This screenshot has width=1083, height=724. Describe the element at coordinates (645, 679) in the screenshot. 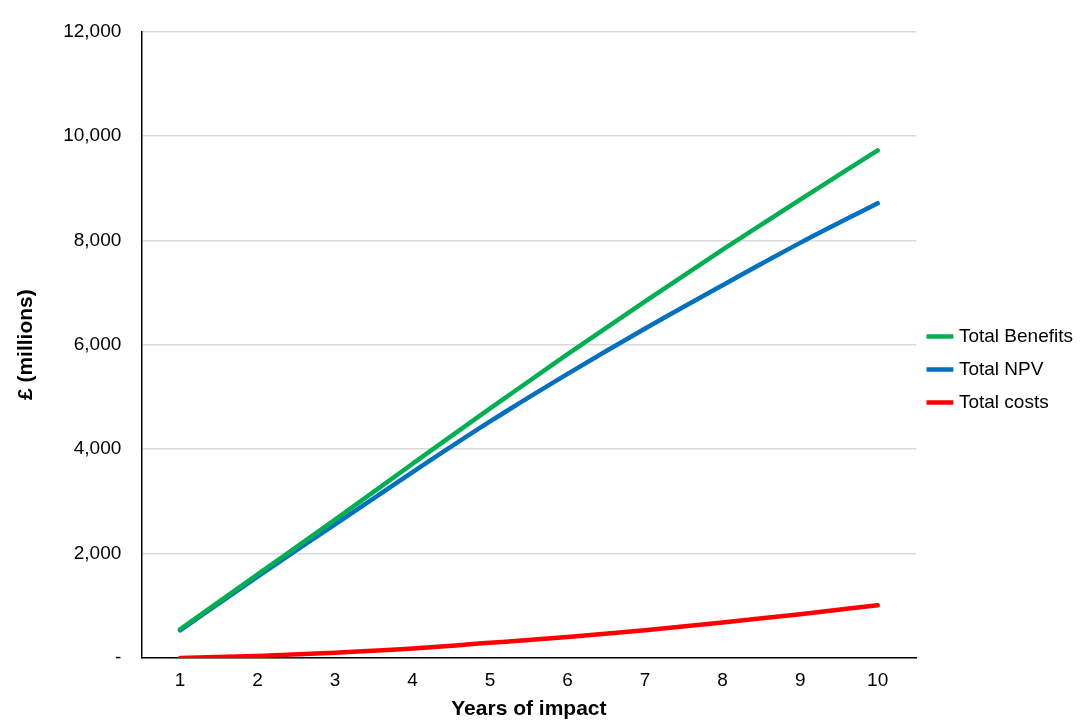

I see `x-tick-label: 7` at that location.